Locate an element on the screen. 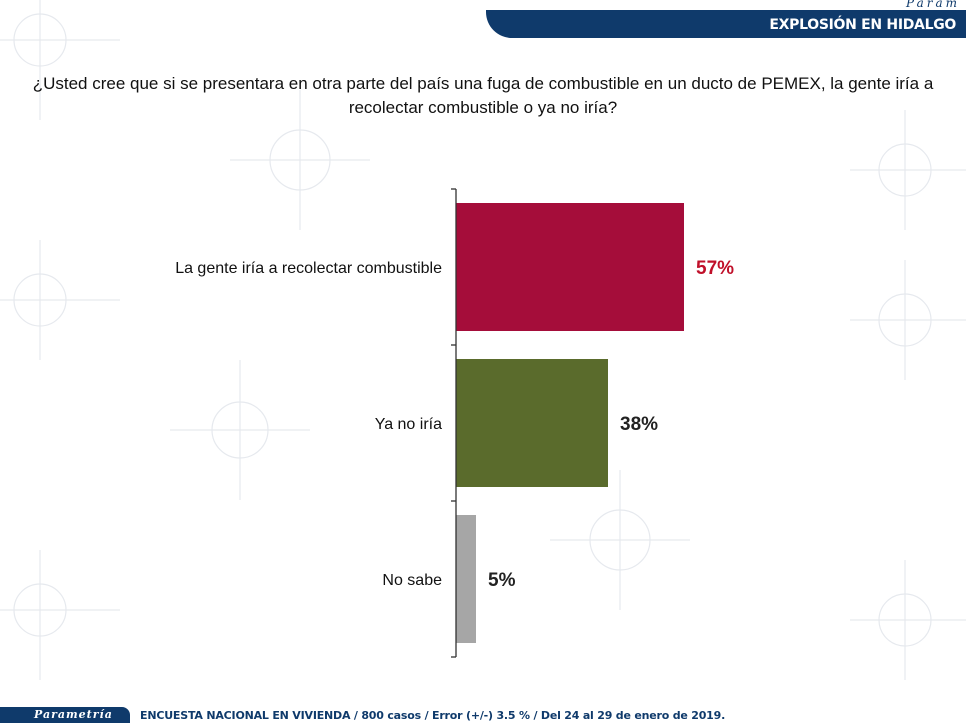 The height and width of the screenshot is (725, 966). value-label-3: 5% is located at coordinates (502, 580).